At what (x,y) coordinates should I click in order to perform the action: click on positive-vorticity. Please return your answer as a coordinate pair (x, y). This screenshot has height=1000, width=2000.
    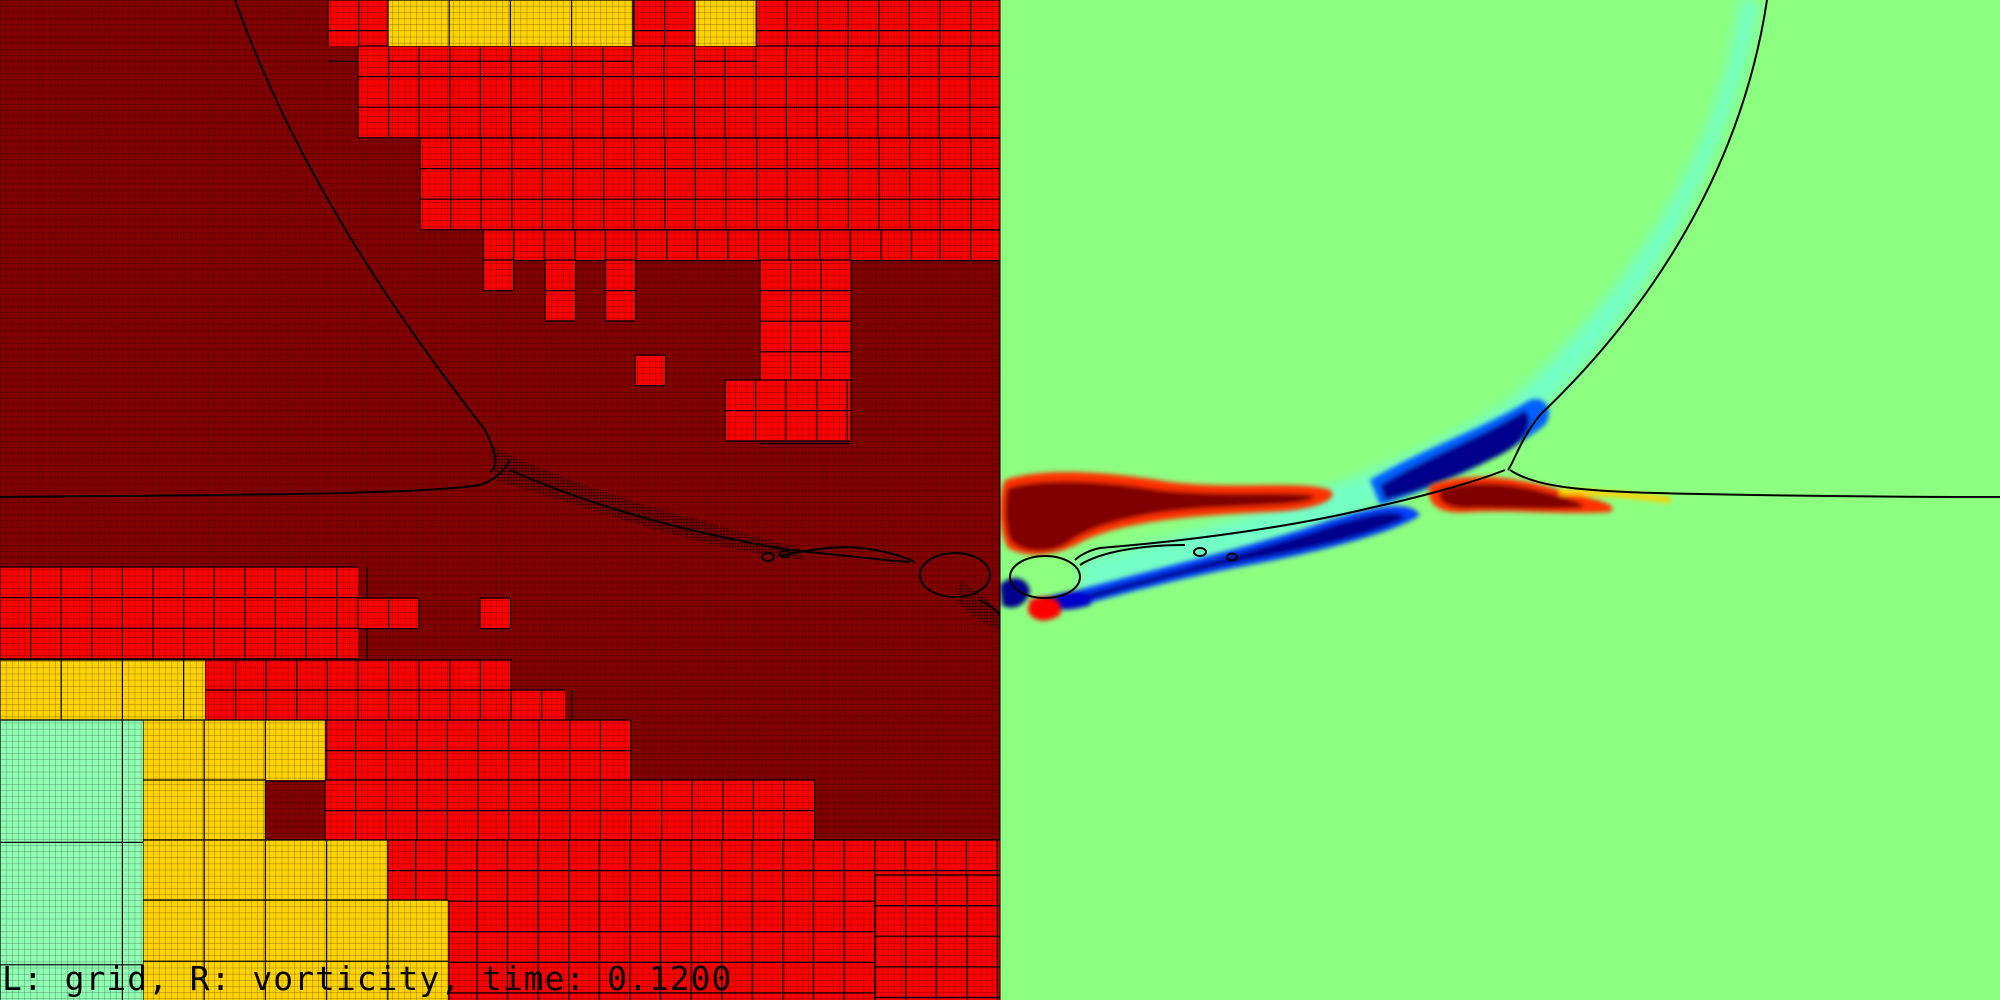
    Looking at the image, I should click on (1335, 546).